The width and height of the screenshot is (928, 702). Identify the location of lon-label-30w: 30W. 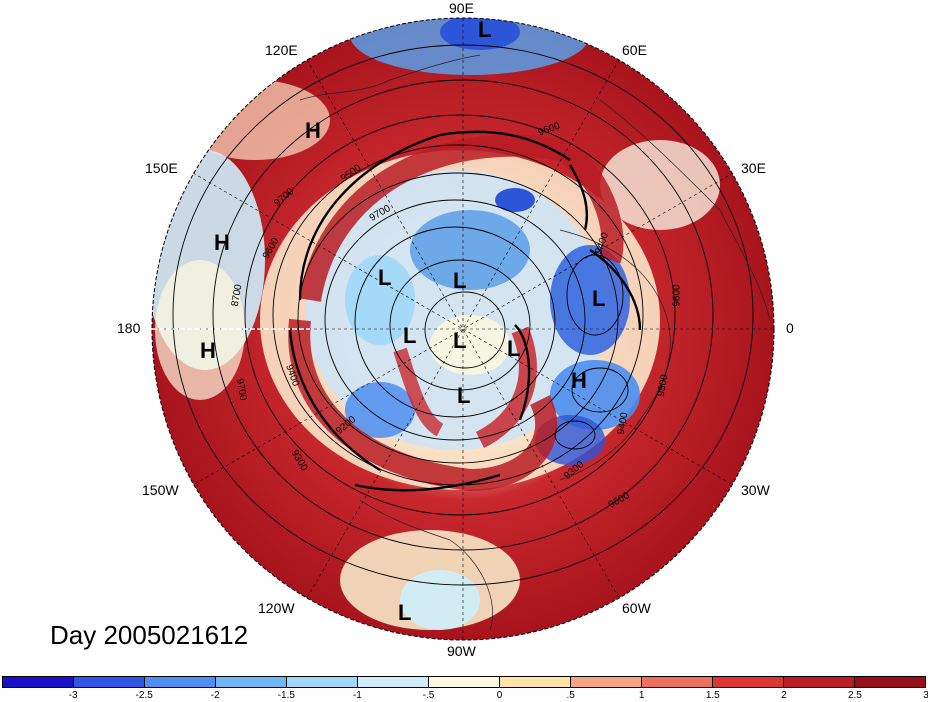
(755, 490).